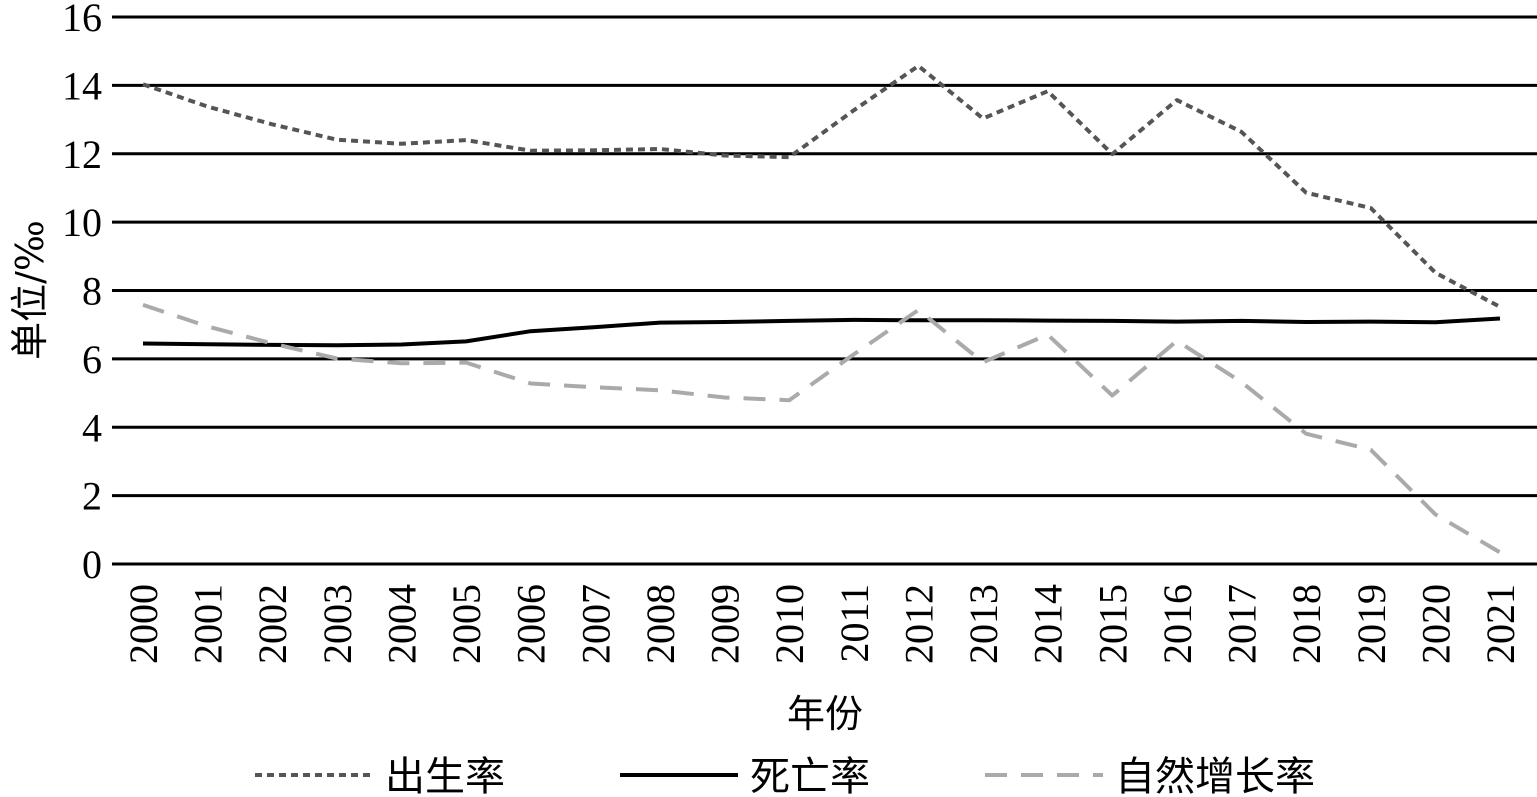 Image resolution: width=1537 pixels, height=797 pixels. What do you see at coordinates (92, 291) in the screenshot?
I see `y-tick-label: 8` at bounding box center [92, 291].